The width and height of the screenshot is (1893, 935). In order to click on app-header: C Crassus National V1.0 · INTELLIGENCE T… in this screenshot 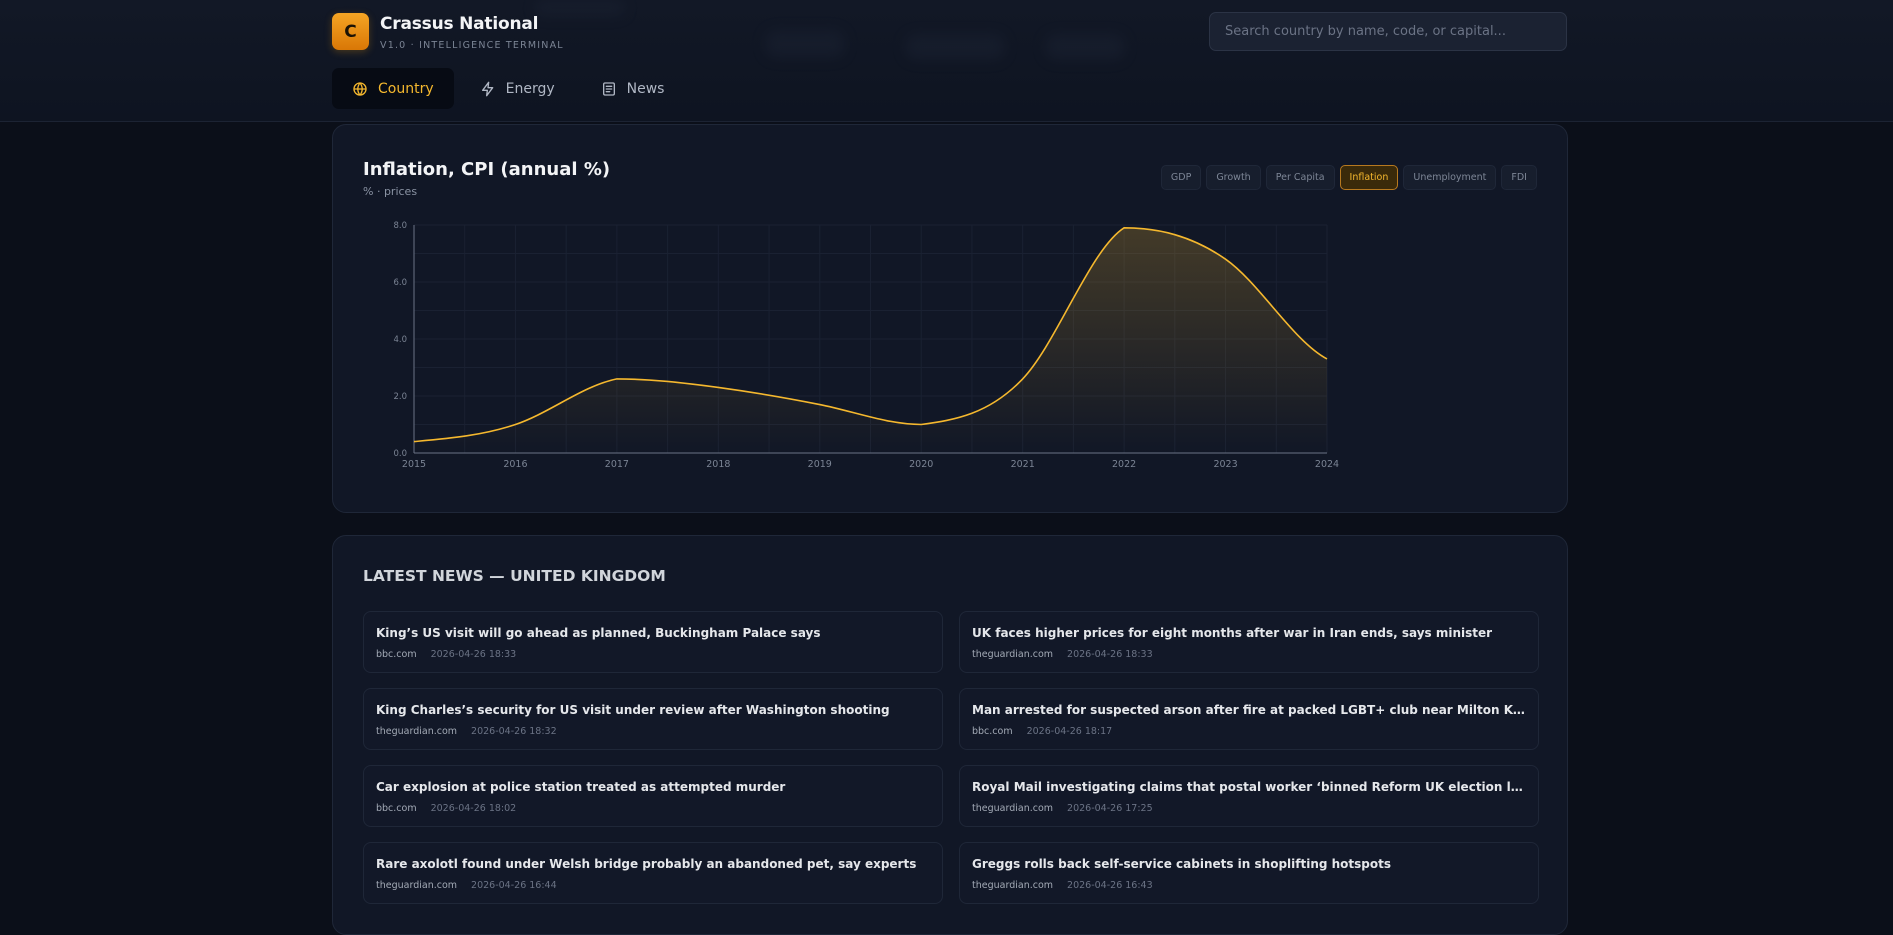, I will do `click(946, 61)`.